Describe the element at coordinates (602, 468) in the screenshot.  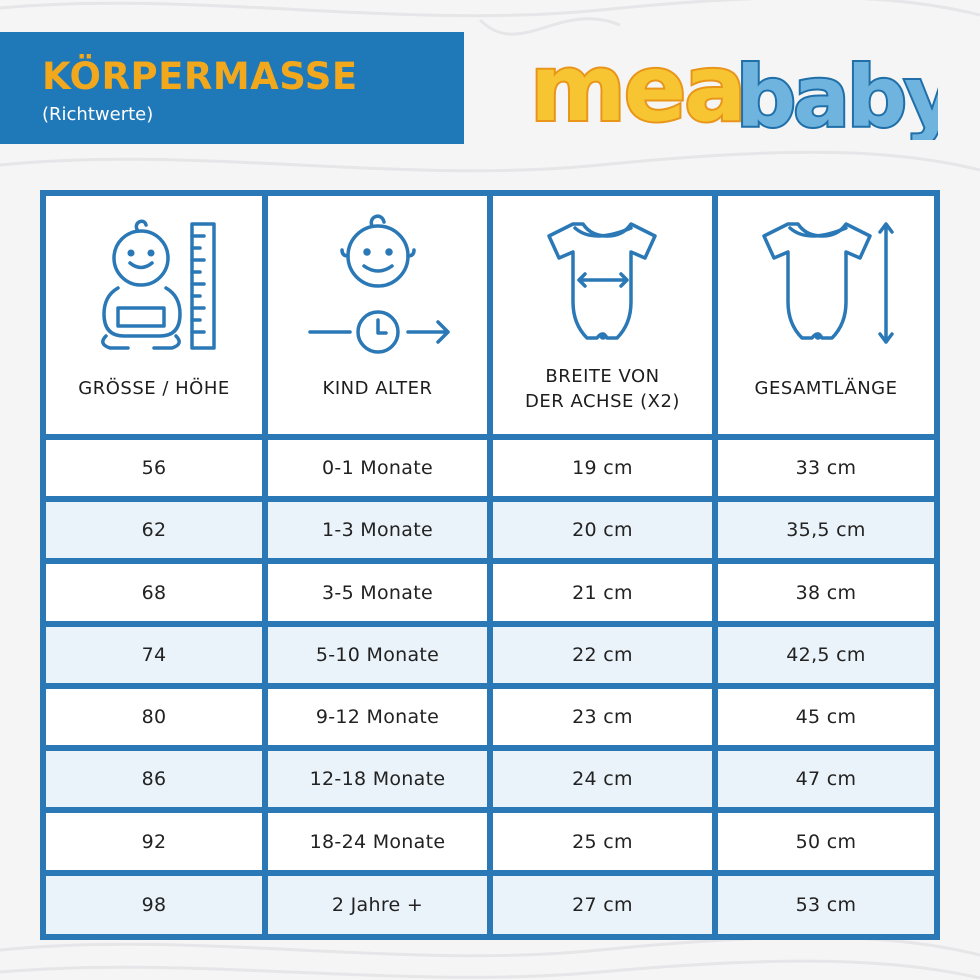
I see `table-cell-width: 19 cm` at that location.